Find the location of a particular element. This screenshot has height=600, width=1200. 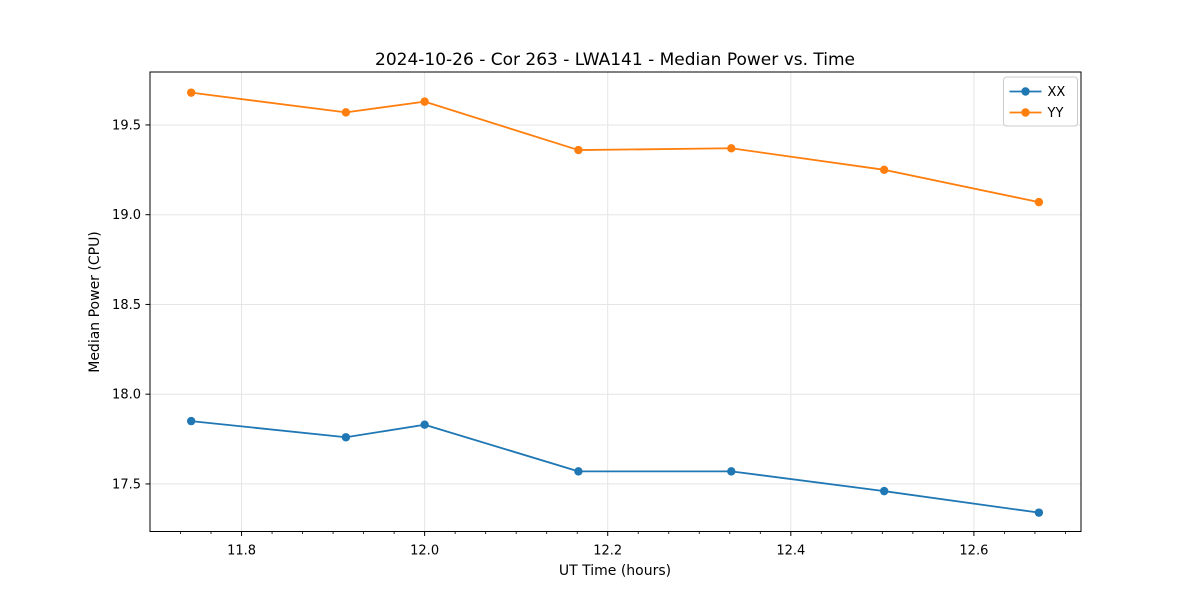

x-axis-label: UT Time (hours) is located at coordinates (615, 571).